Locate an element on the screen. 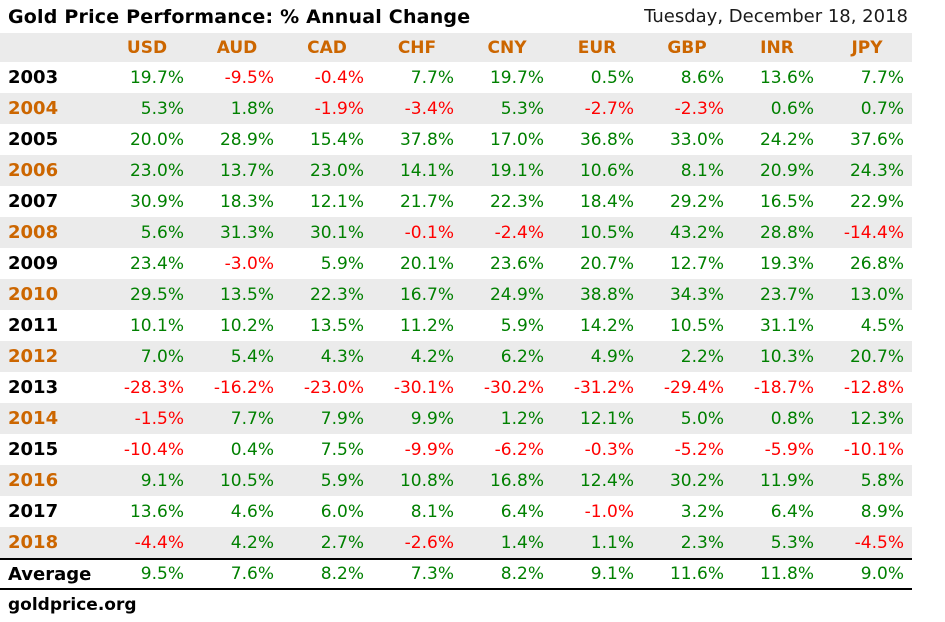 This screenshot has width=945, height=622. year-label: 2017 is located at coordinates (33, 511).